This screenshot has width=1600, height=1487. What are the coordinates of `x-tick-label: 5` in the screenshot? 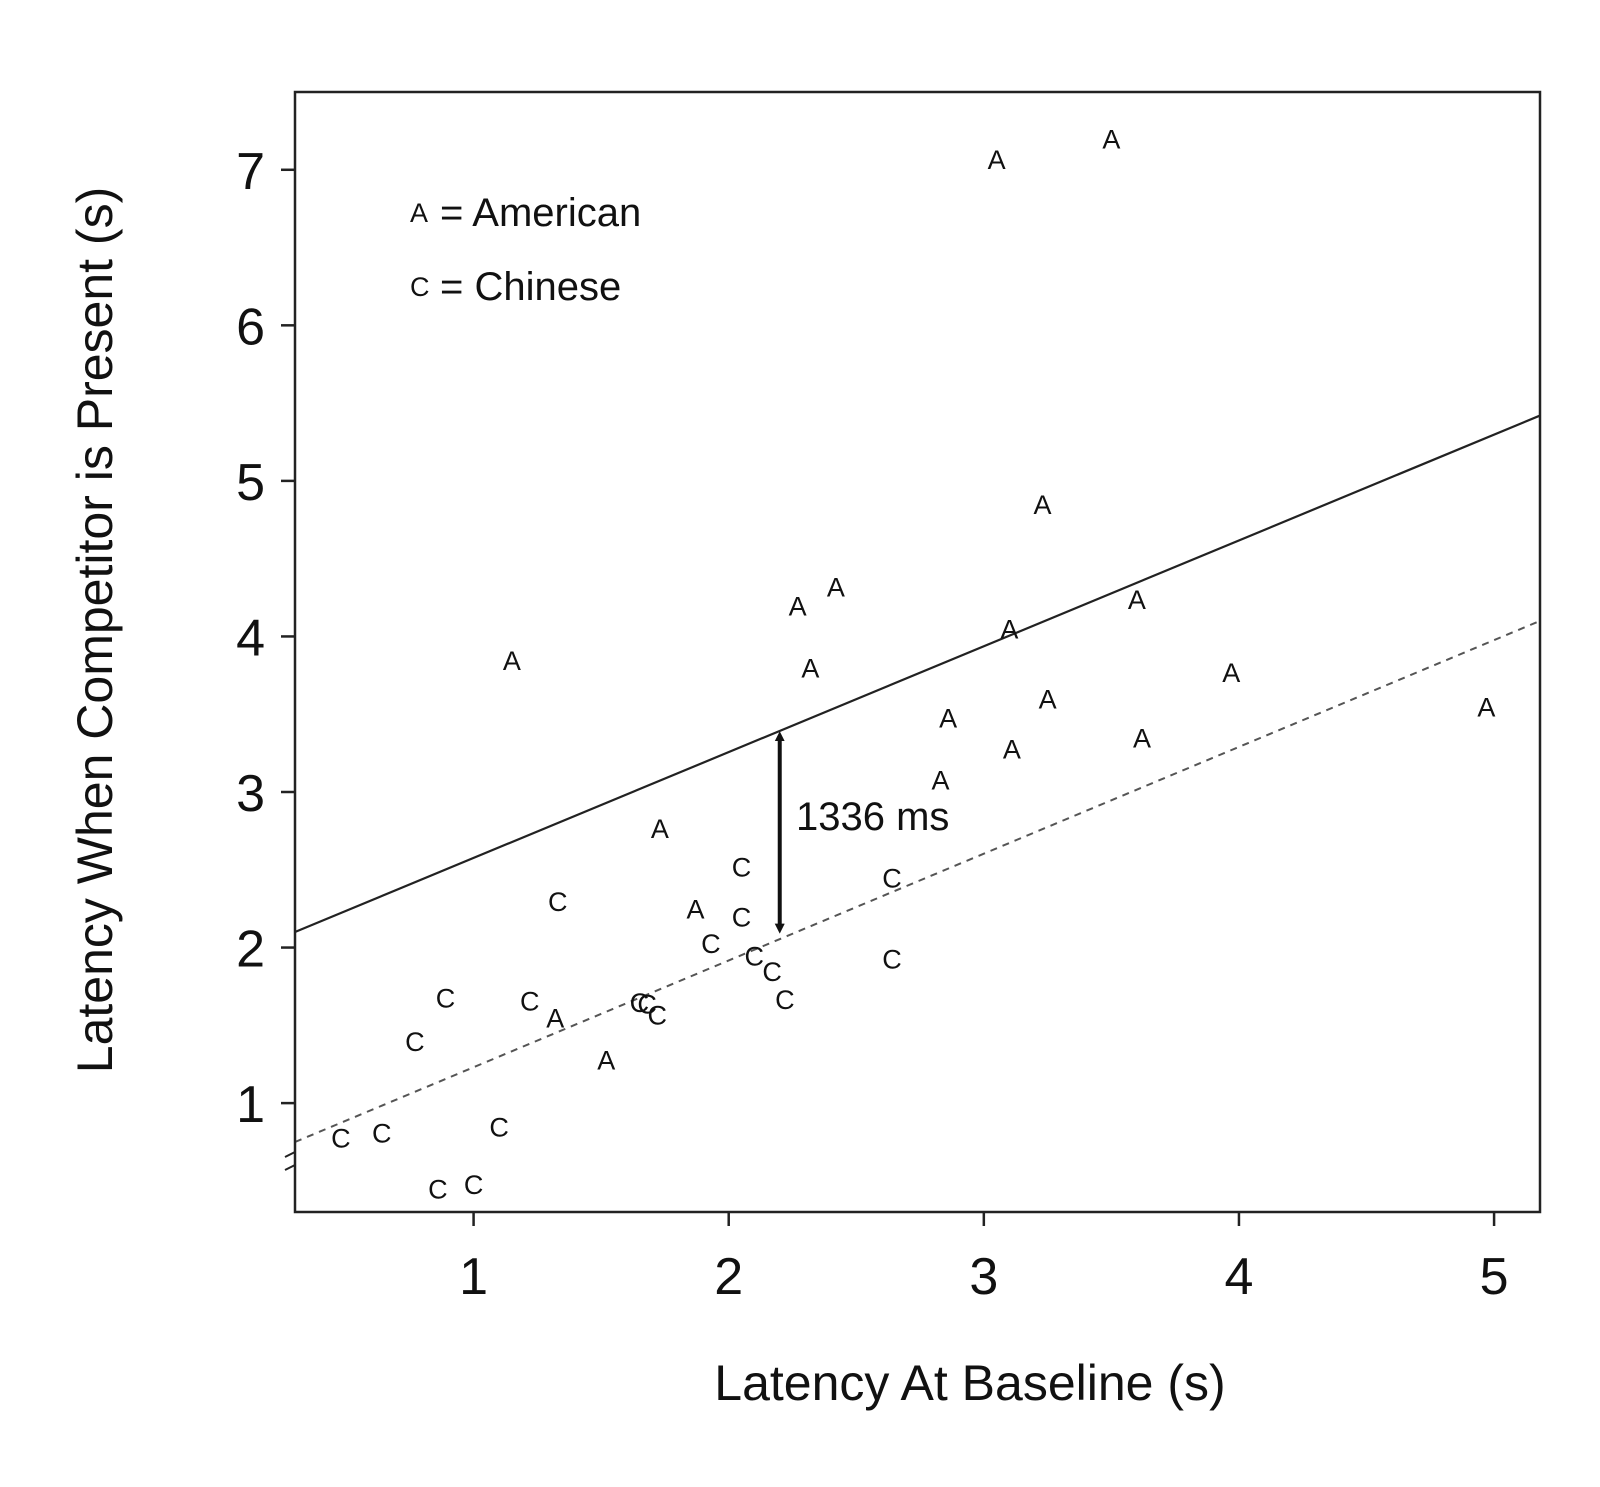 It's located at (1494, 1277).